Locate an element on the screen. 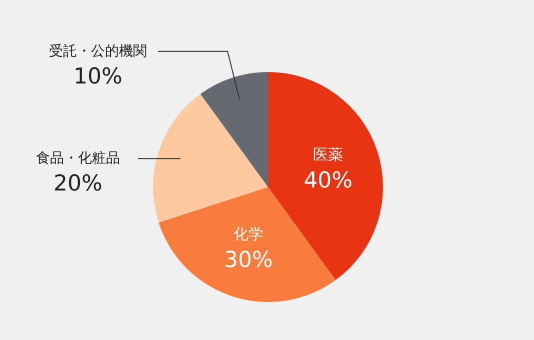  data-label: 10% is located at coordinates (98, 77).